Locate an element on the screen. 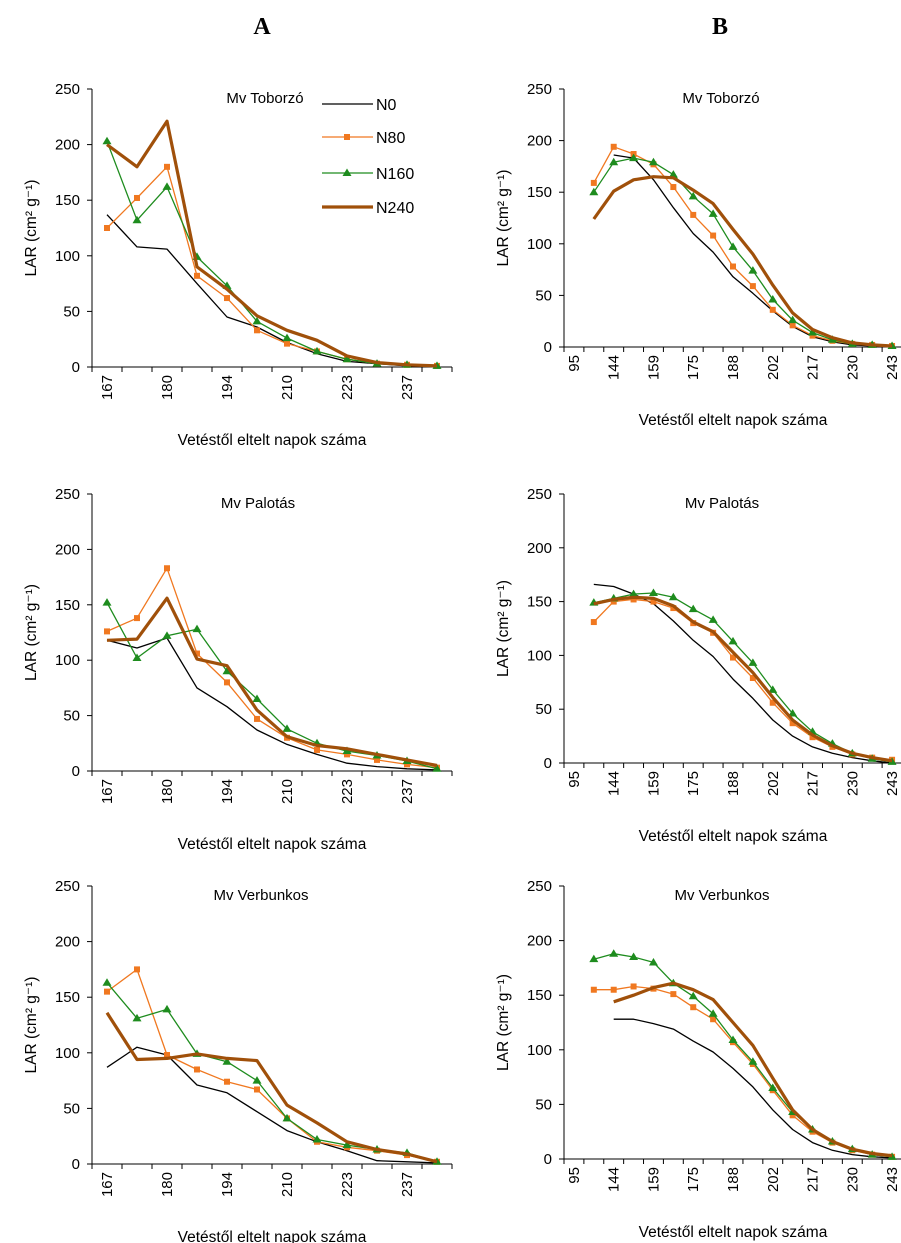  x-tick-label: 223 is located at coordinates (347, 791).